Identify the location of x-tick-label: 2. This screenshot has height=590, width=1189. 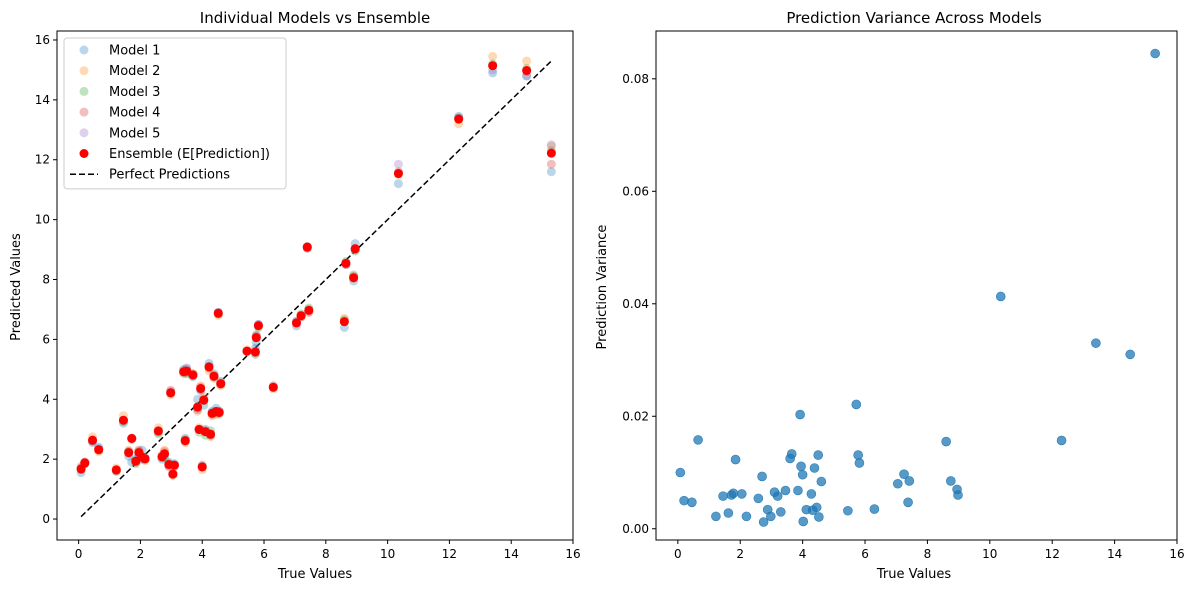
(740, 554).